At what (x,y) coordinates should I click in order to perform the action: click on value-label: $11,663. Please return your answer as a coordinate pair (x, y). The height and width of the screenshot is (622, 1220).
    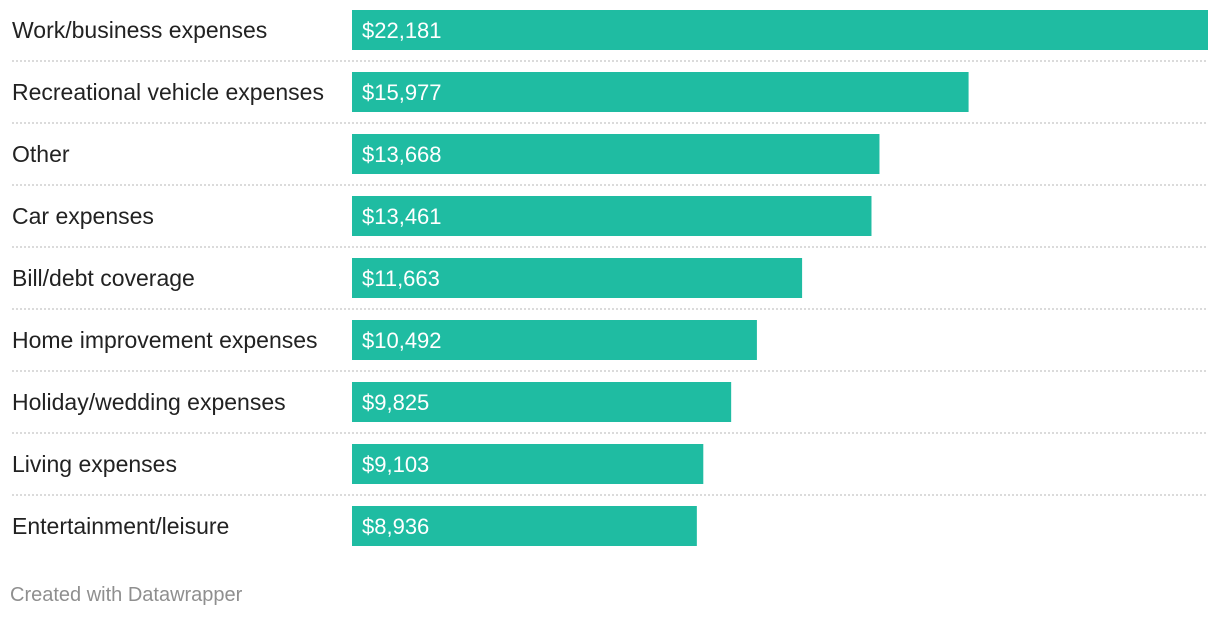
    Looking at the image, I should click on (401, 278).